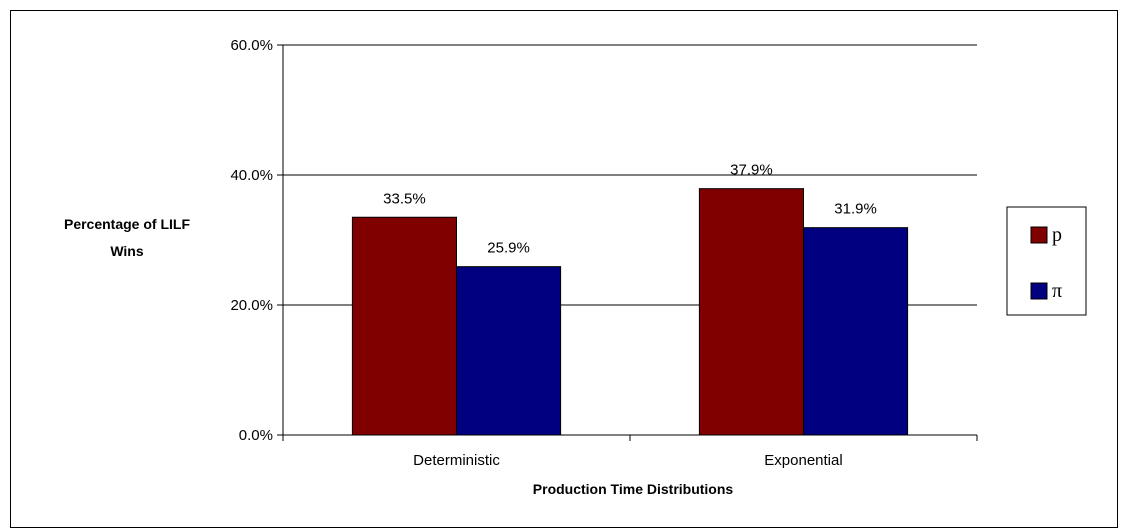  Describe the element at coordinates (1039, 291) in the screenshot. I see `legend-swatch-pi` at that location.